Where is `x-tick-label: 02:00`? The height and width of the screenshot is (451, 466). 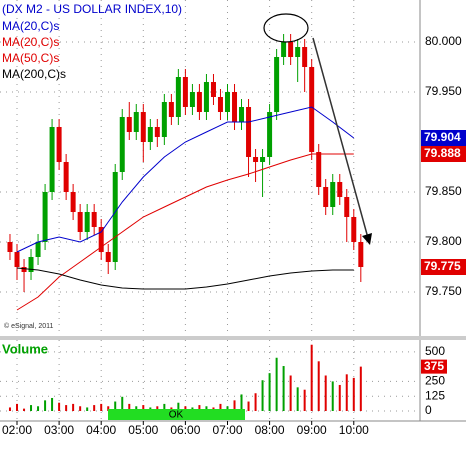
x-tick-label: 02:00 is located at coordinates (17, 430).